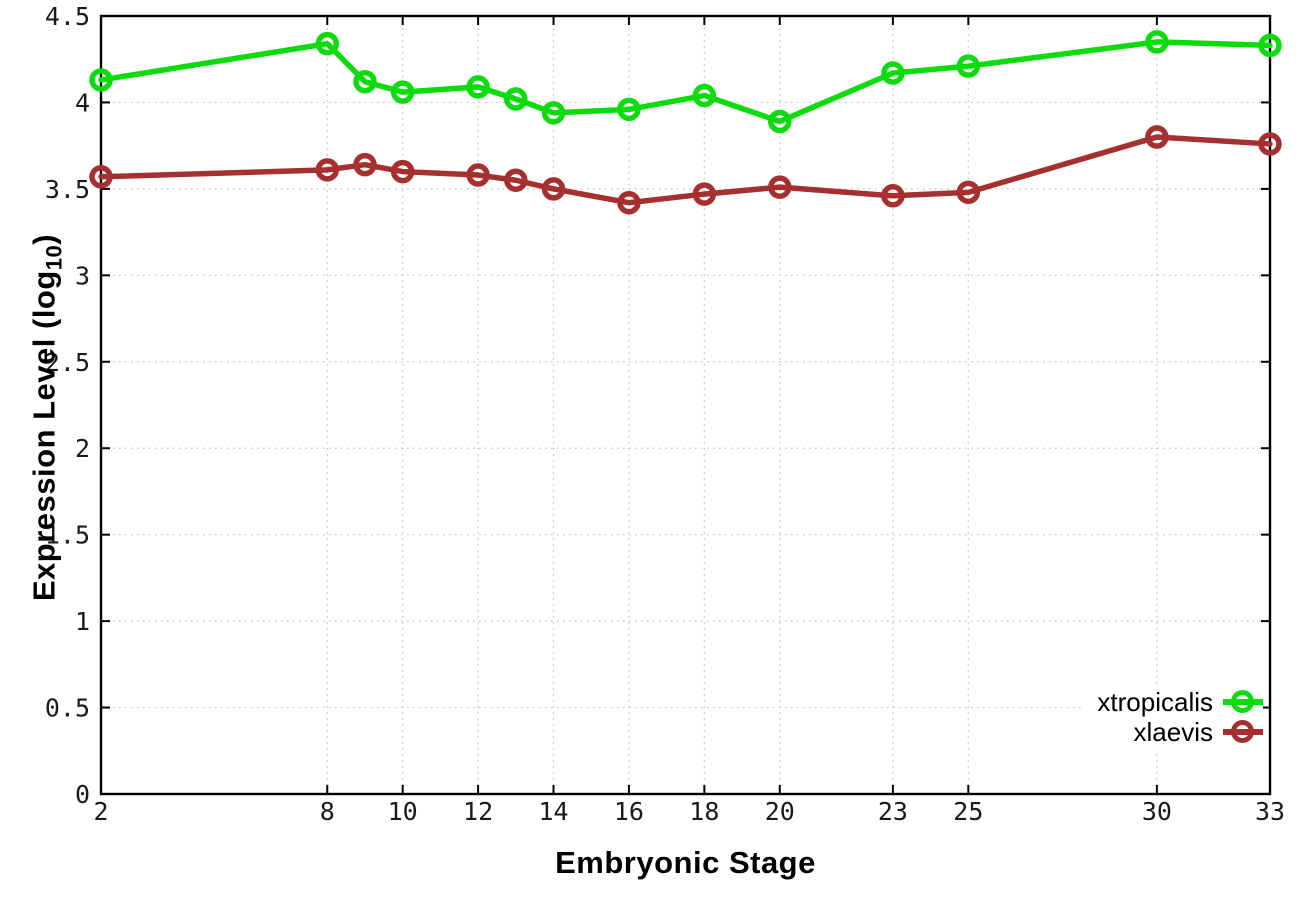 The height and width of the screenshot is (907, 1296). What do you see at coordinates (82, 794) in the screenshot?
I see `y-tick-label: 0` at bounding box center [82, 794].